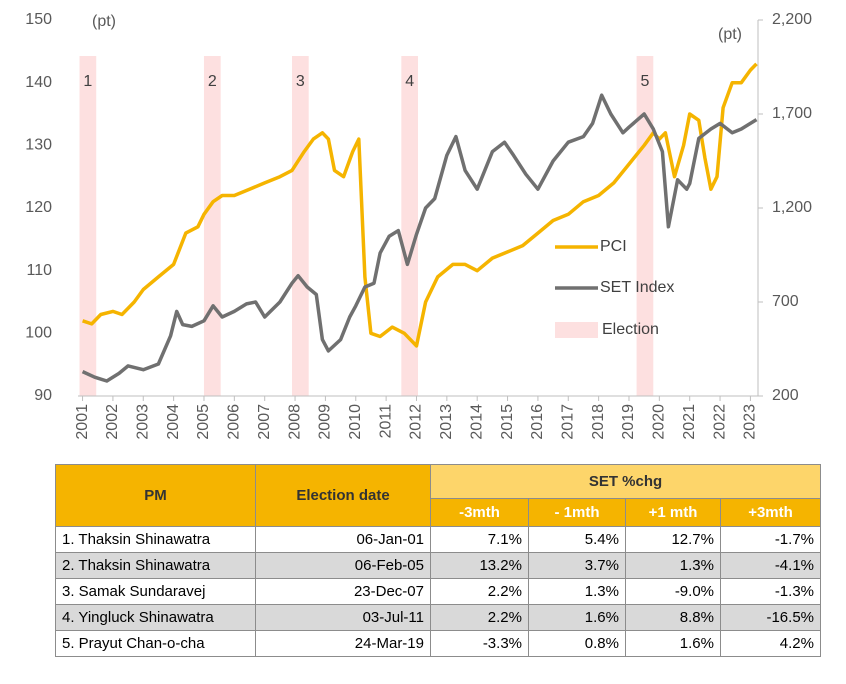  I want to click on y-tick-label: 130, so click(38, 145).